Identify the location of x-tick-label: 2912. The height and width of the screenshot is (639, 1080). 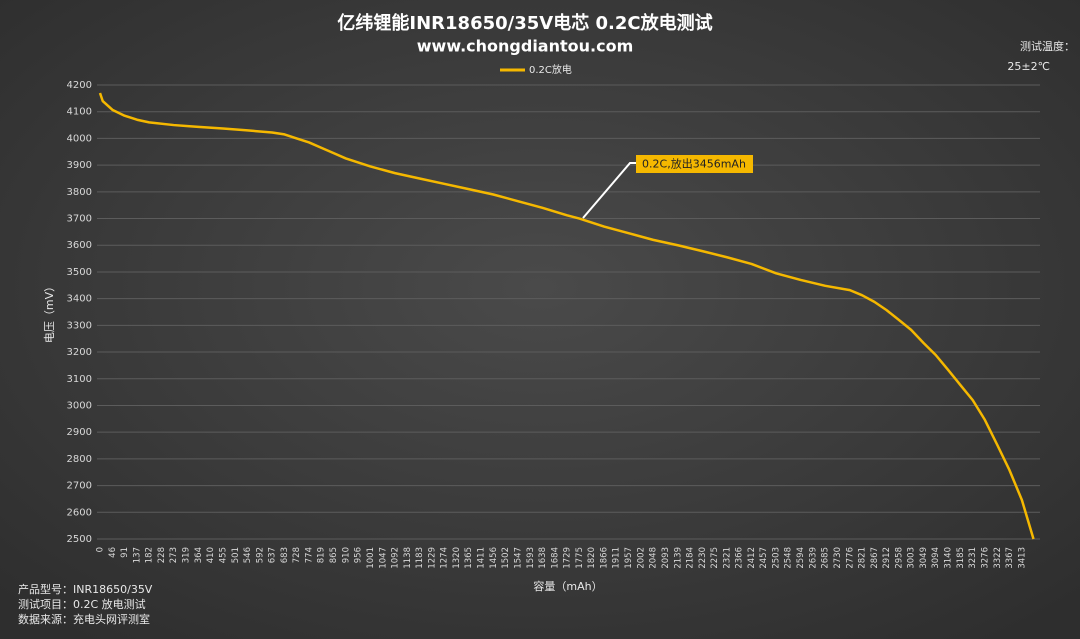
(887, 558).